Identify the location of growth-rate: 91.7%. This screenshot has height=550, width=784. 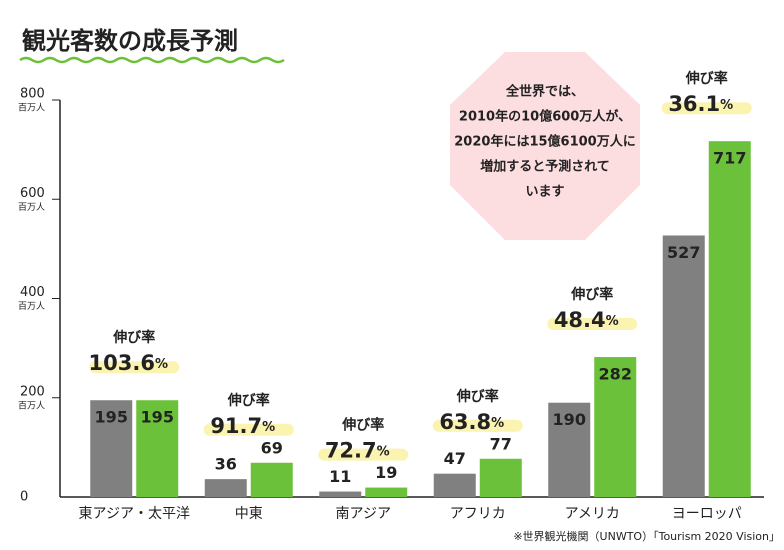
(242, 426).